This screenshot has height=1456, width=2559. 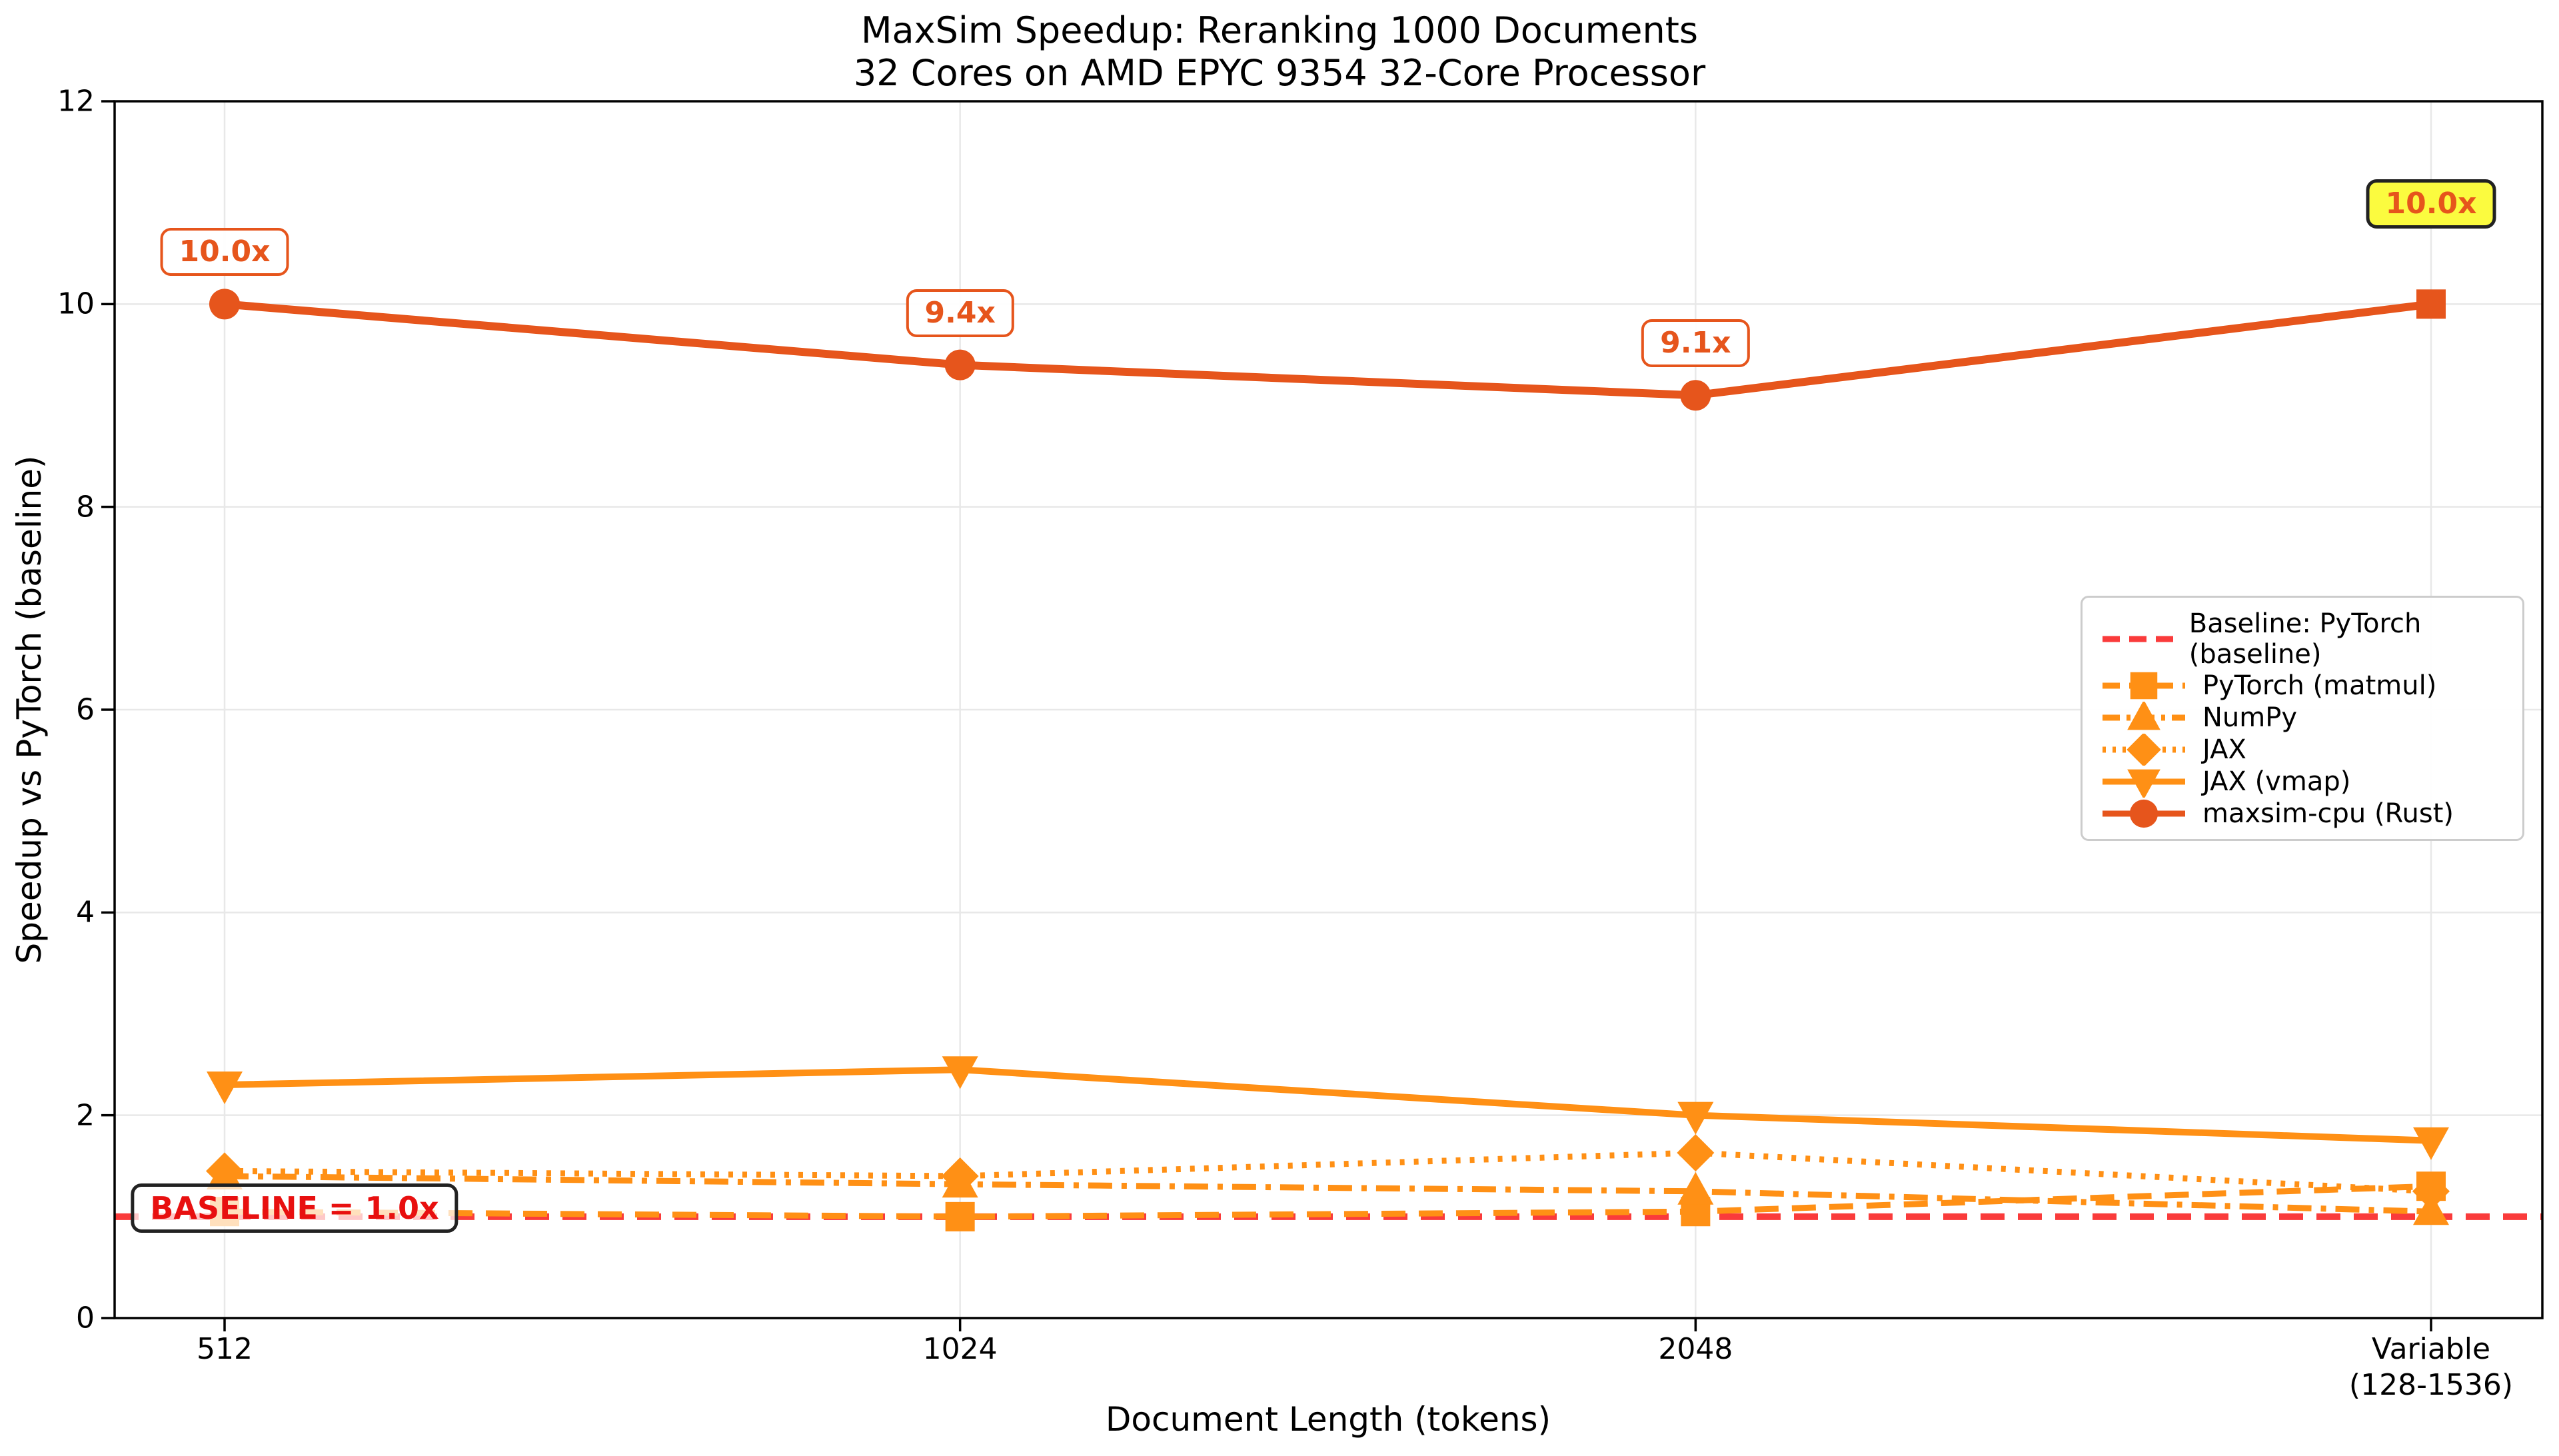 I want to click on legend-item-jax: JAX, so click(x=2302, y=750).